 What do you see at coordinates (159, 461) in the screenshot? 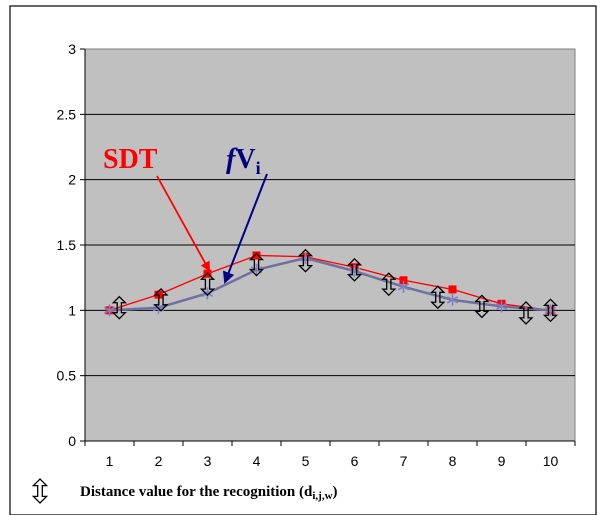
I see `x-tick-label: 2` at bounding box center [159, 461].